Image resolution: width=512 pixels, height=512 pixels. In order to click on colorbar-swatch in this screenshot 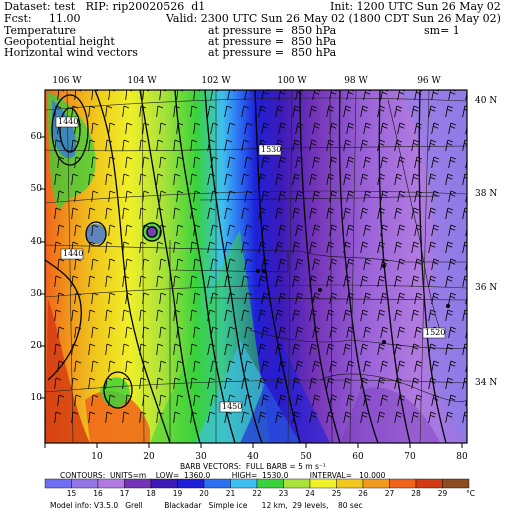, I will do `click(85, 483)`.